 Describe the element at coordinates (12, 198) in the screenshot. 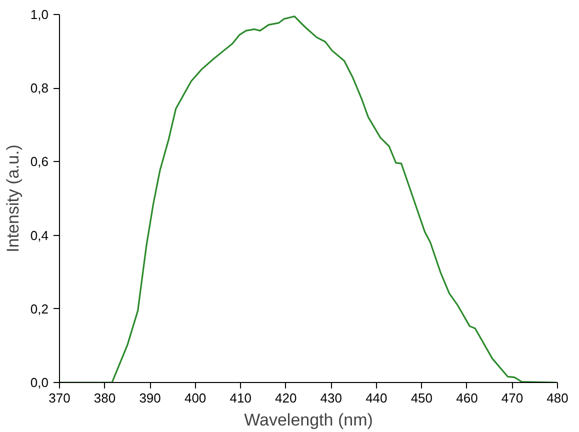

I see `y-axis-title: Intensity (a.u.)` at that location.